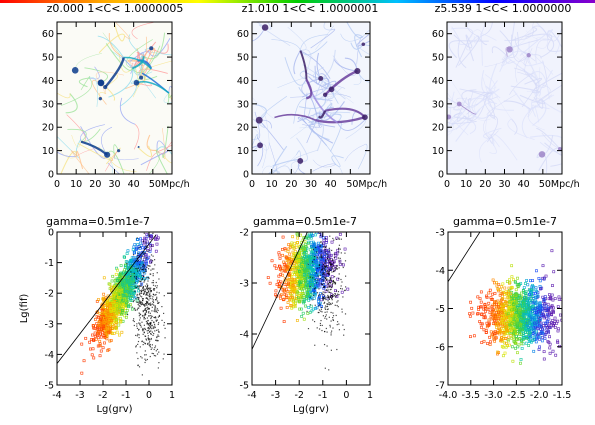  What do you see at coordinates (114, 98) in the screenshot?
I see `density-field` at bounding box center [114, 98].